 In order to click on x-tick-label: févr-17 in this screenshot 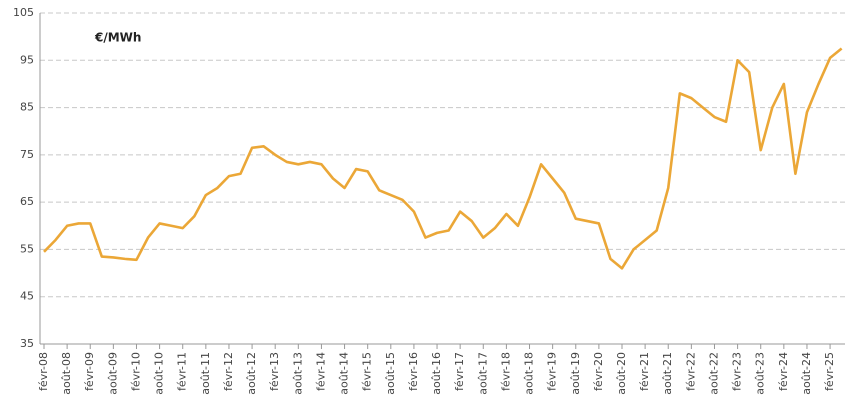, I will do `click(459, 371)`.